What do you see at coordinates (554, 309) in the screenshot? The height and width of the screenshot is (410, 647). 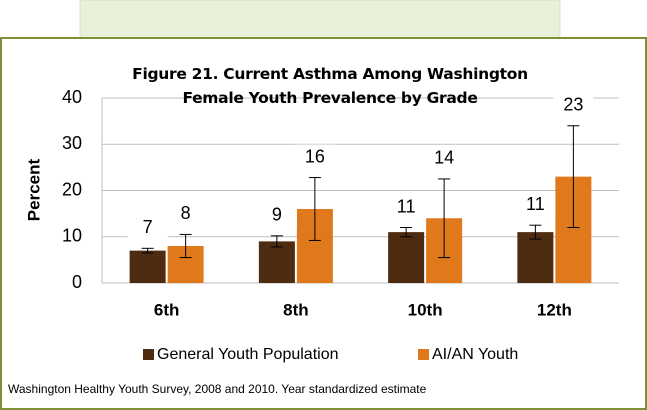 I see `x-tick-label: 12th` at bounding box center [554, 309].